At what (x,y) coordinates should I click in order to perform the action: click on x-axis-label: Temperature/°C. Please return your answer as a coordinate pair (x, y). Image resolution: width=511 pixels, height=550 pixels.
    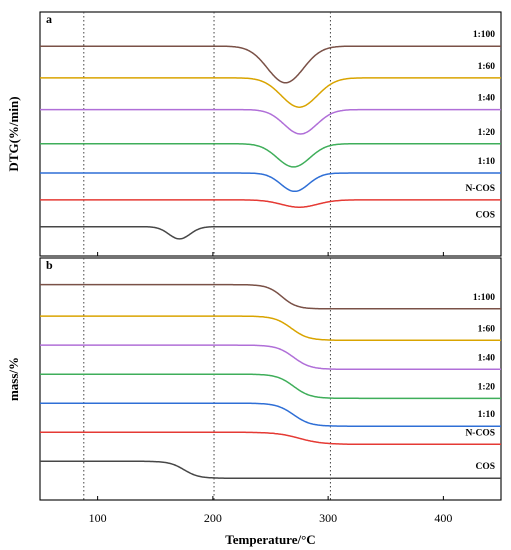
    Looking at the image, I should click on (270, 539).